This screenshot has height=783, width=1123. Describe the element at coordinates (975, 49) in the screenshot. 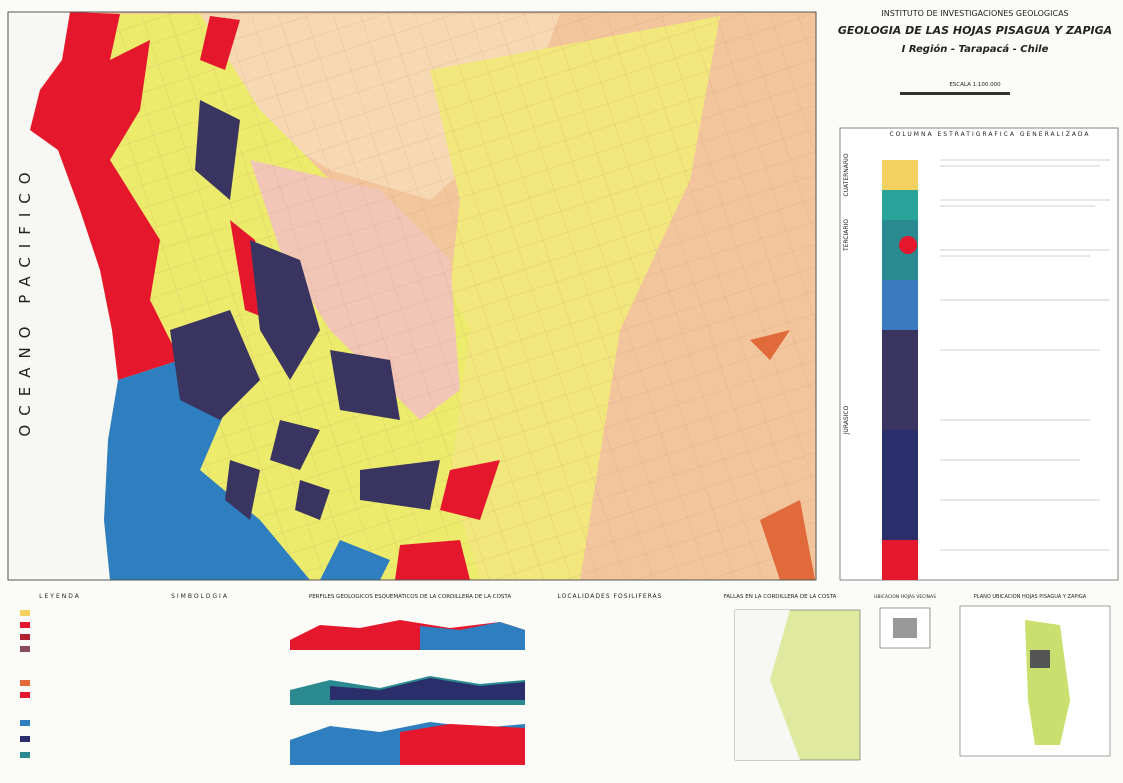

I see `region: I Región - Tarapacá - Chile` at that location.